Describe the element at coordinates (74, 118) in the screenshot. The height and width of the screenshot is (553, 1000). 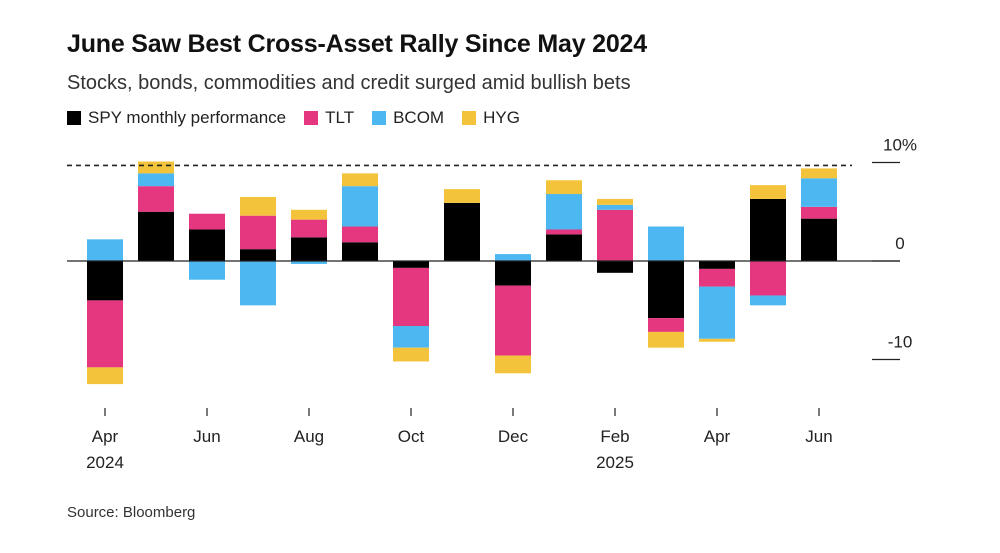
I see `legend-swatch-spy` at that location.